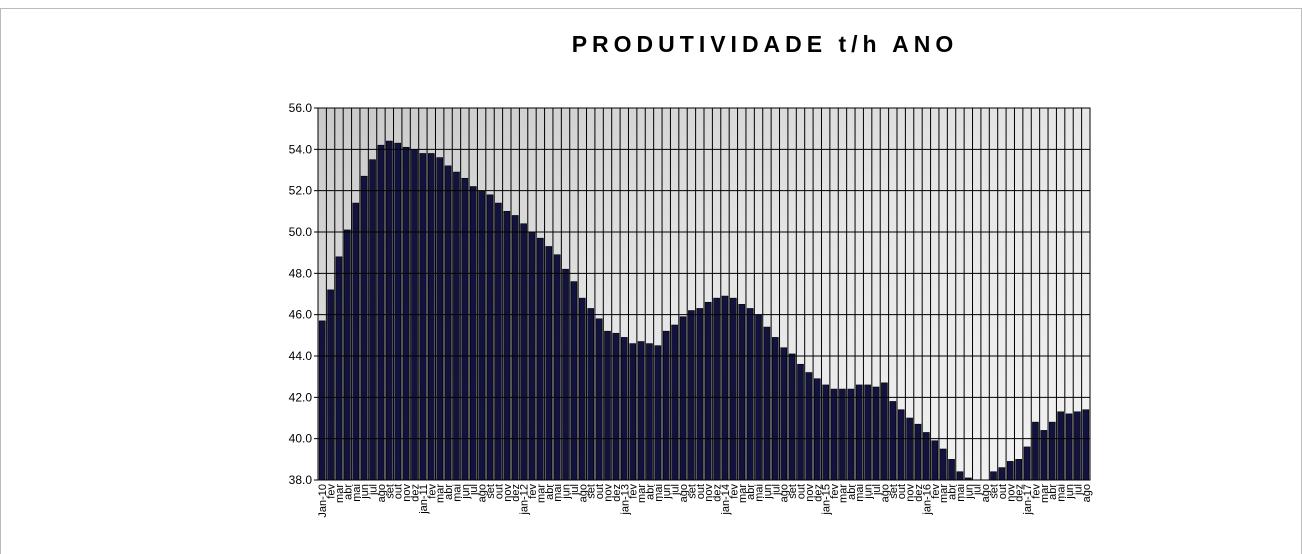 The height and width of the screenshot is (554, 1302). What do you see at coordinates (301, 397) in the screenshot?
I see `y-tick-label: 42.0` at bounding box center [301, 397].